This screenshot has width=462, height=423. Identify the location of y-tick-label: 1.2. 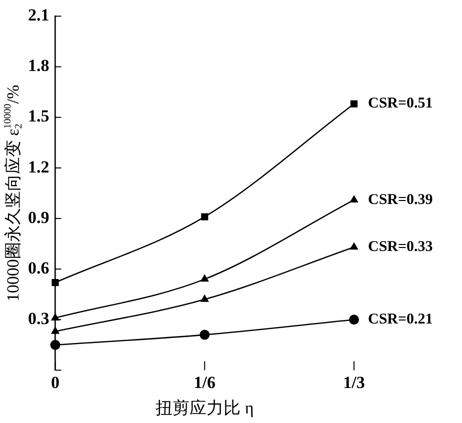
(39, 166).